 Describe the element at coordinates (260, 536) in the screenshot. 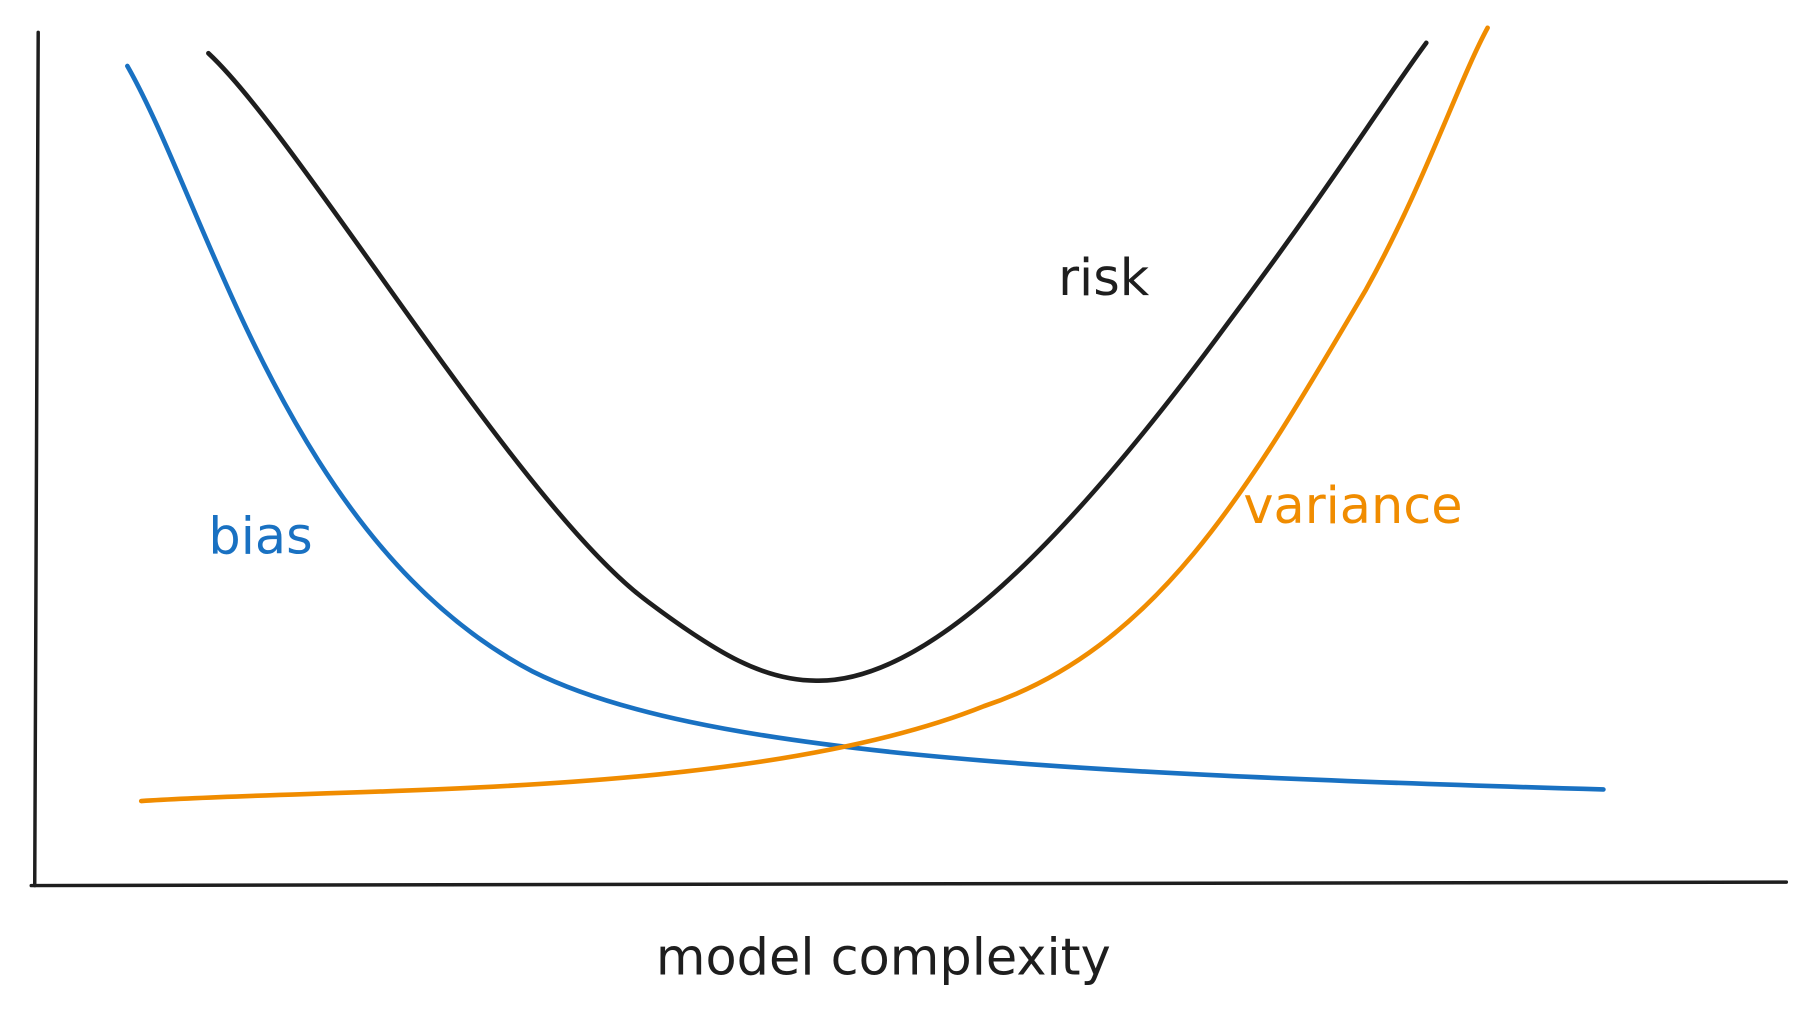

I see `bias-label: bias` at that location.